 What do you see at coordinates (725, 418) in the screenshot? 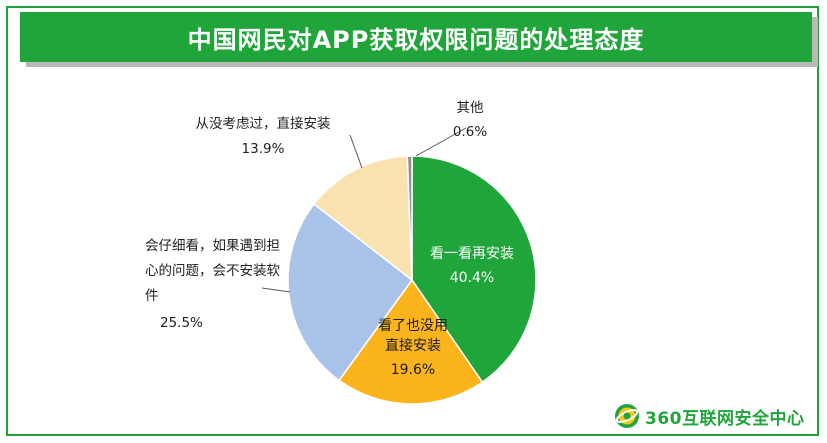
I see `logo-text: 360互联网安全中心` at bounding box center [725, 418].